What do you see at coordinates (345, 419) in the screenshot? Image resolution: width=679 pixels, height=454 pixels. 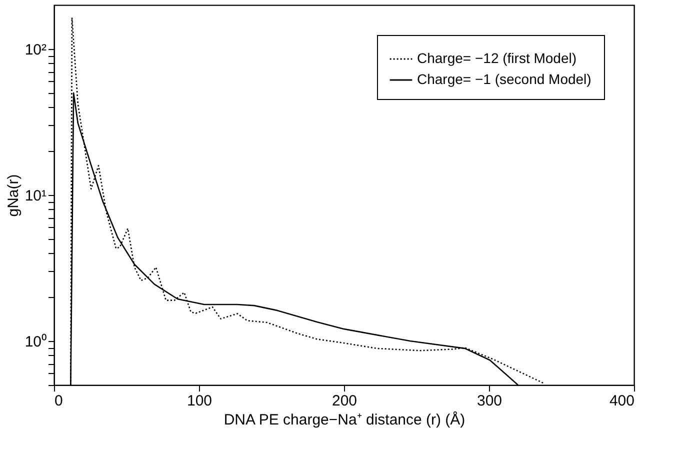 I see `x-axis-title: DNA PE charge−Na⁺ distance (r) (Å)` at bounding box center [345, 419].